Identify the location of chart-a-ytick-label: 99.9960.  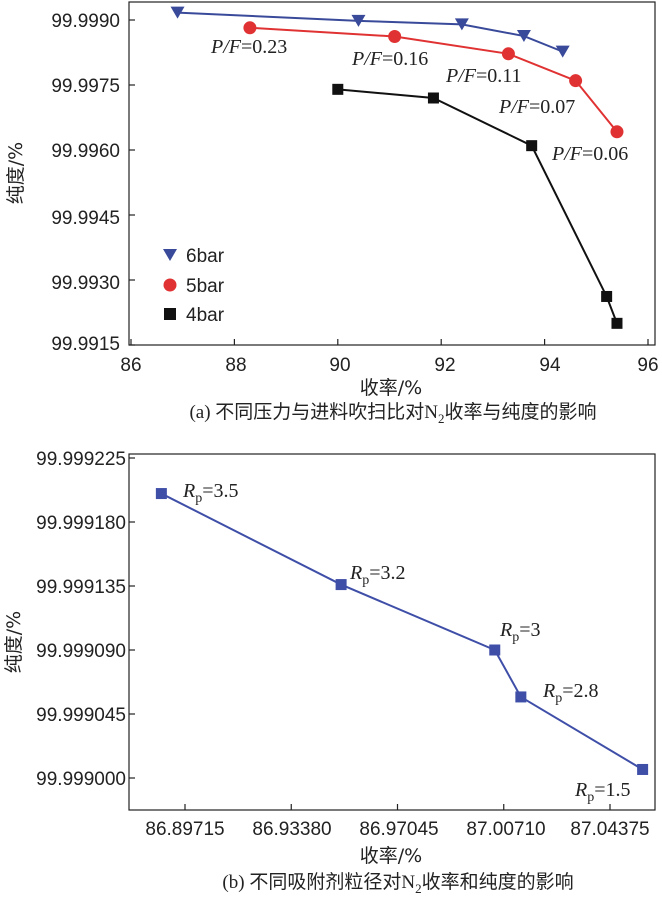
(85, 151).